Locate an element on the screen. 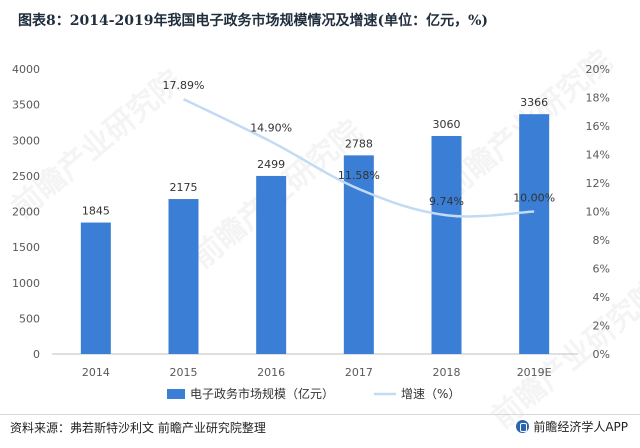  brand: 前瞻经济学人APP is located at coordinates (572, 426).